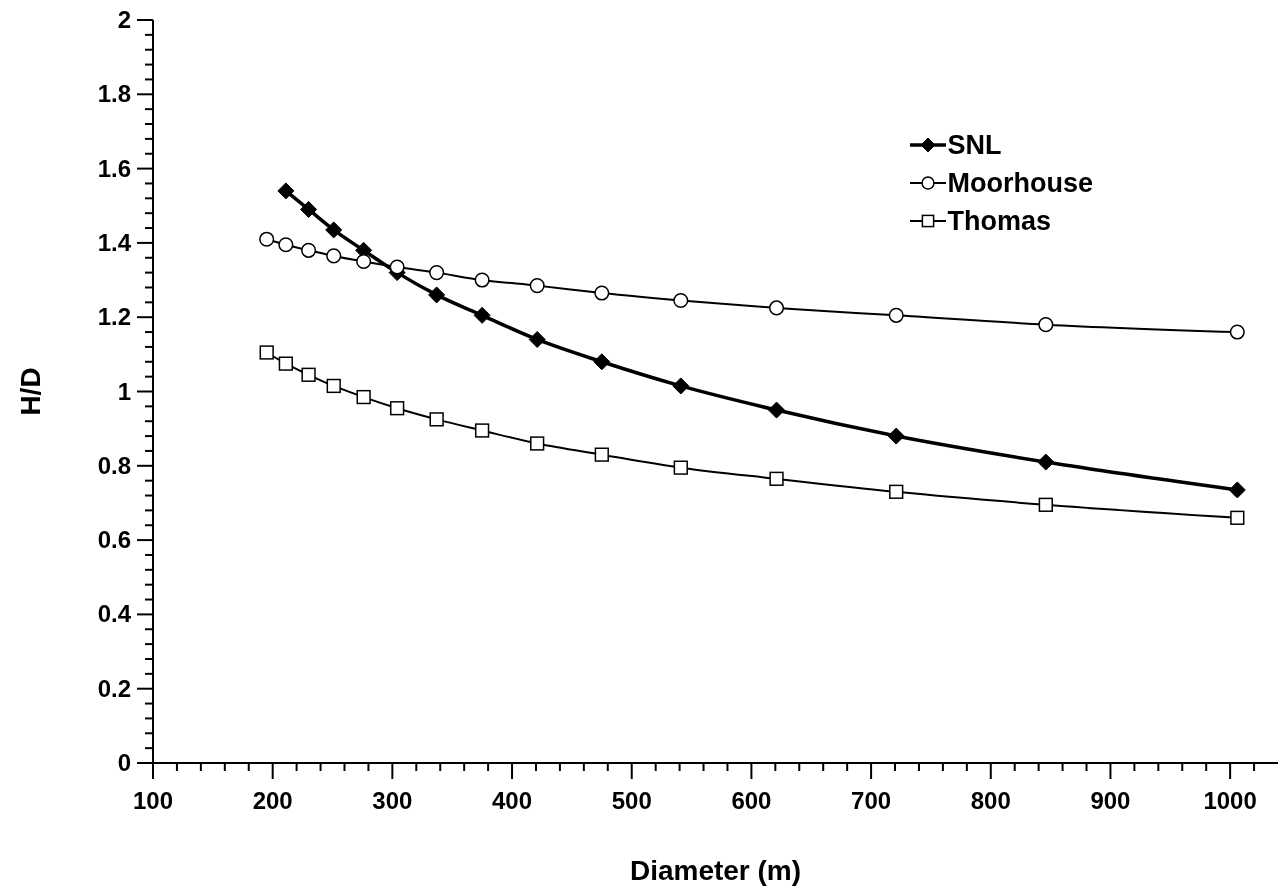  I want to click on x-tick-label: 600, so click(751, 800).